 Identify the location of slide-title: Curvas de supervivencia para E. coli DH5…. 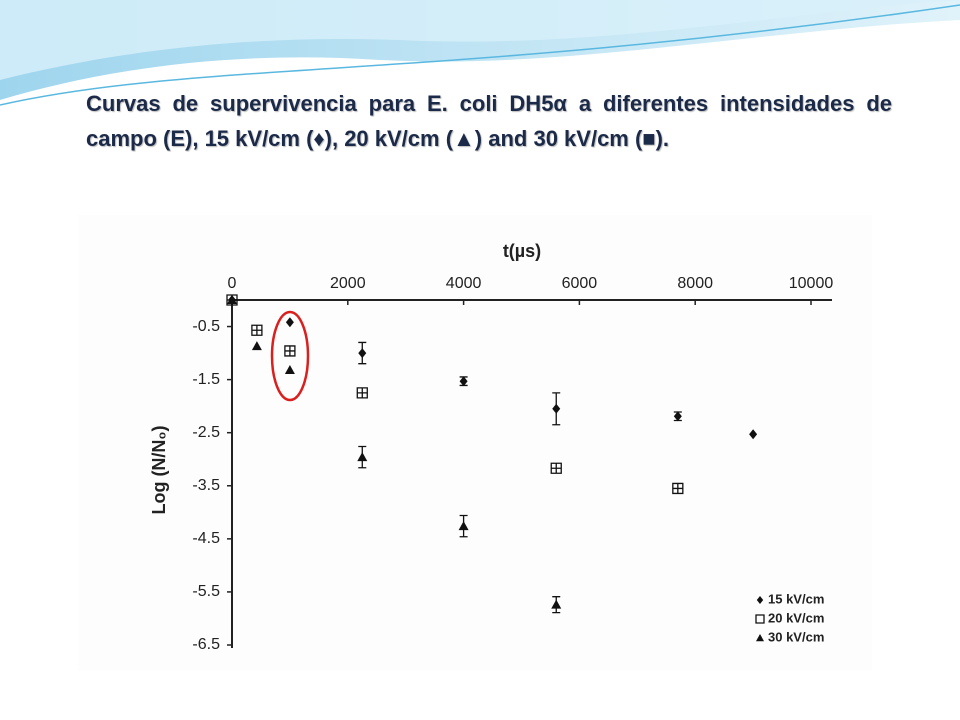
(489, 121).